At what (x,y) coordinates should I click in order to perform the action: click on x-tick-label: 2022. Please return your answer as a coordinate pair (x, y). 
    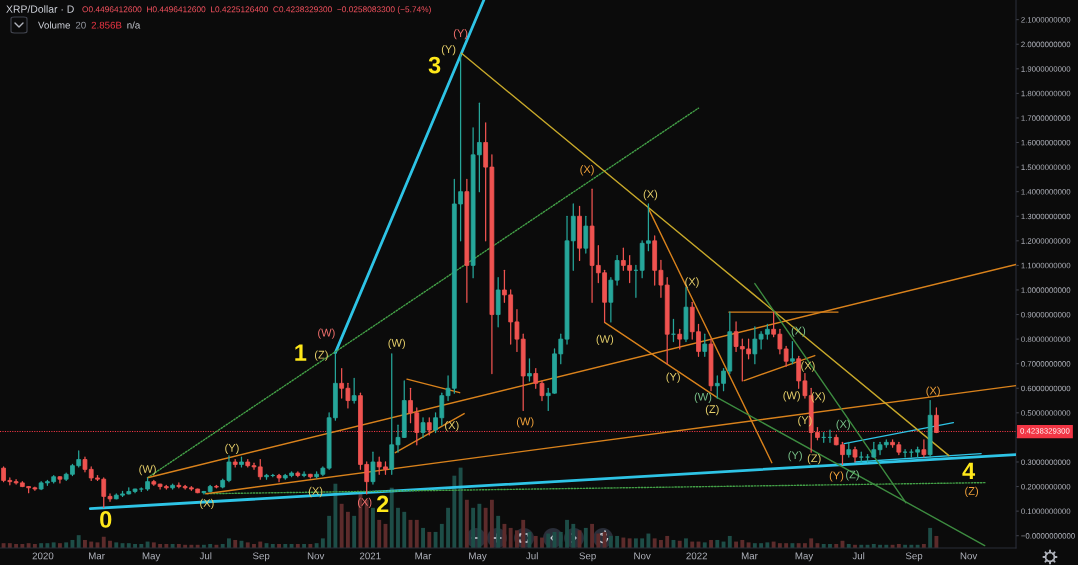
    Looking at the image, I should click on (697, 556).